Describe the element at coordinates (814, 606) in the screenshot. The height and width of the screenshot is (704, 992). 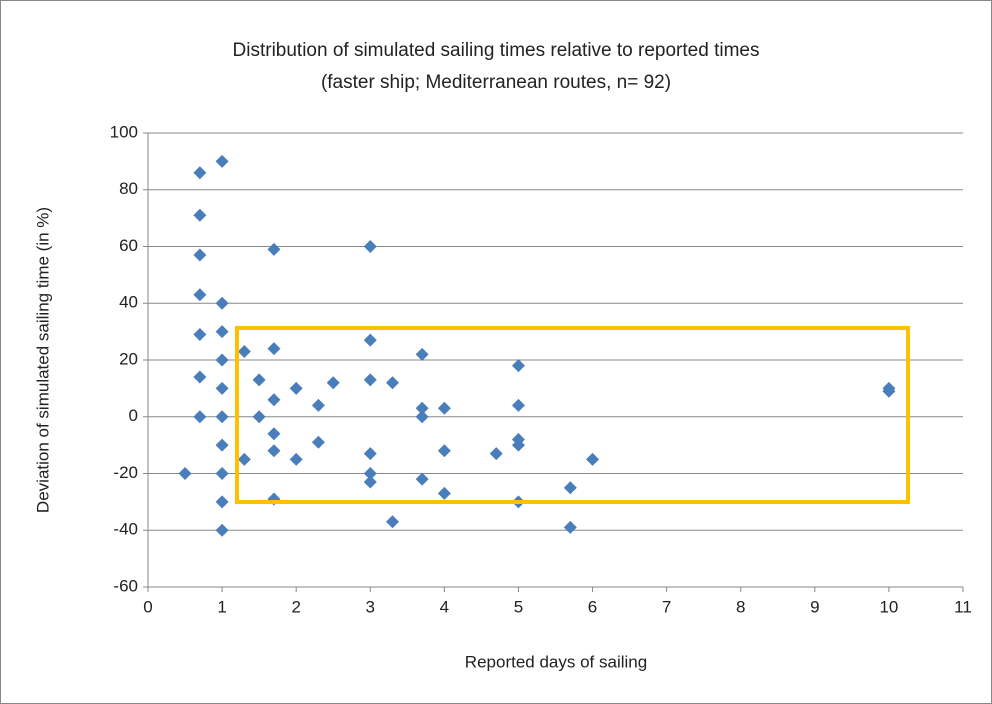
I see `x-tick-label: 9` at that location.